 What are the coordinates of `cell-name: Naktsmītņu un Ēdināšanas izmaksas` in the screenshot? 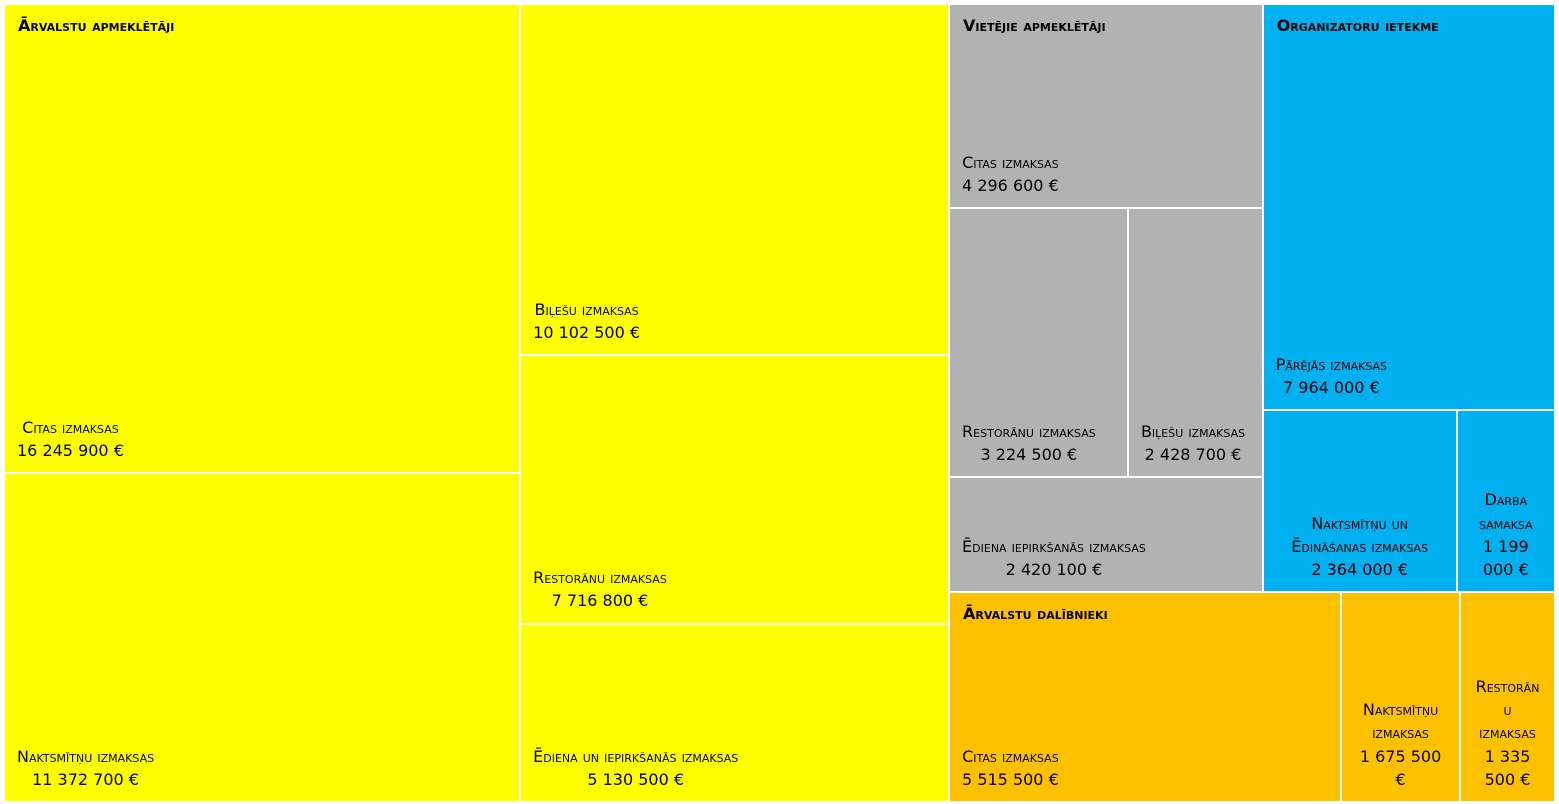 It's located at (1360, 534).